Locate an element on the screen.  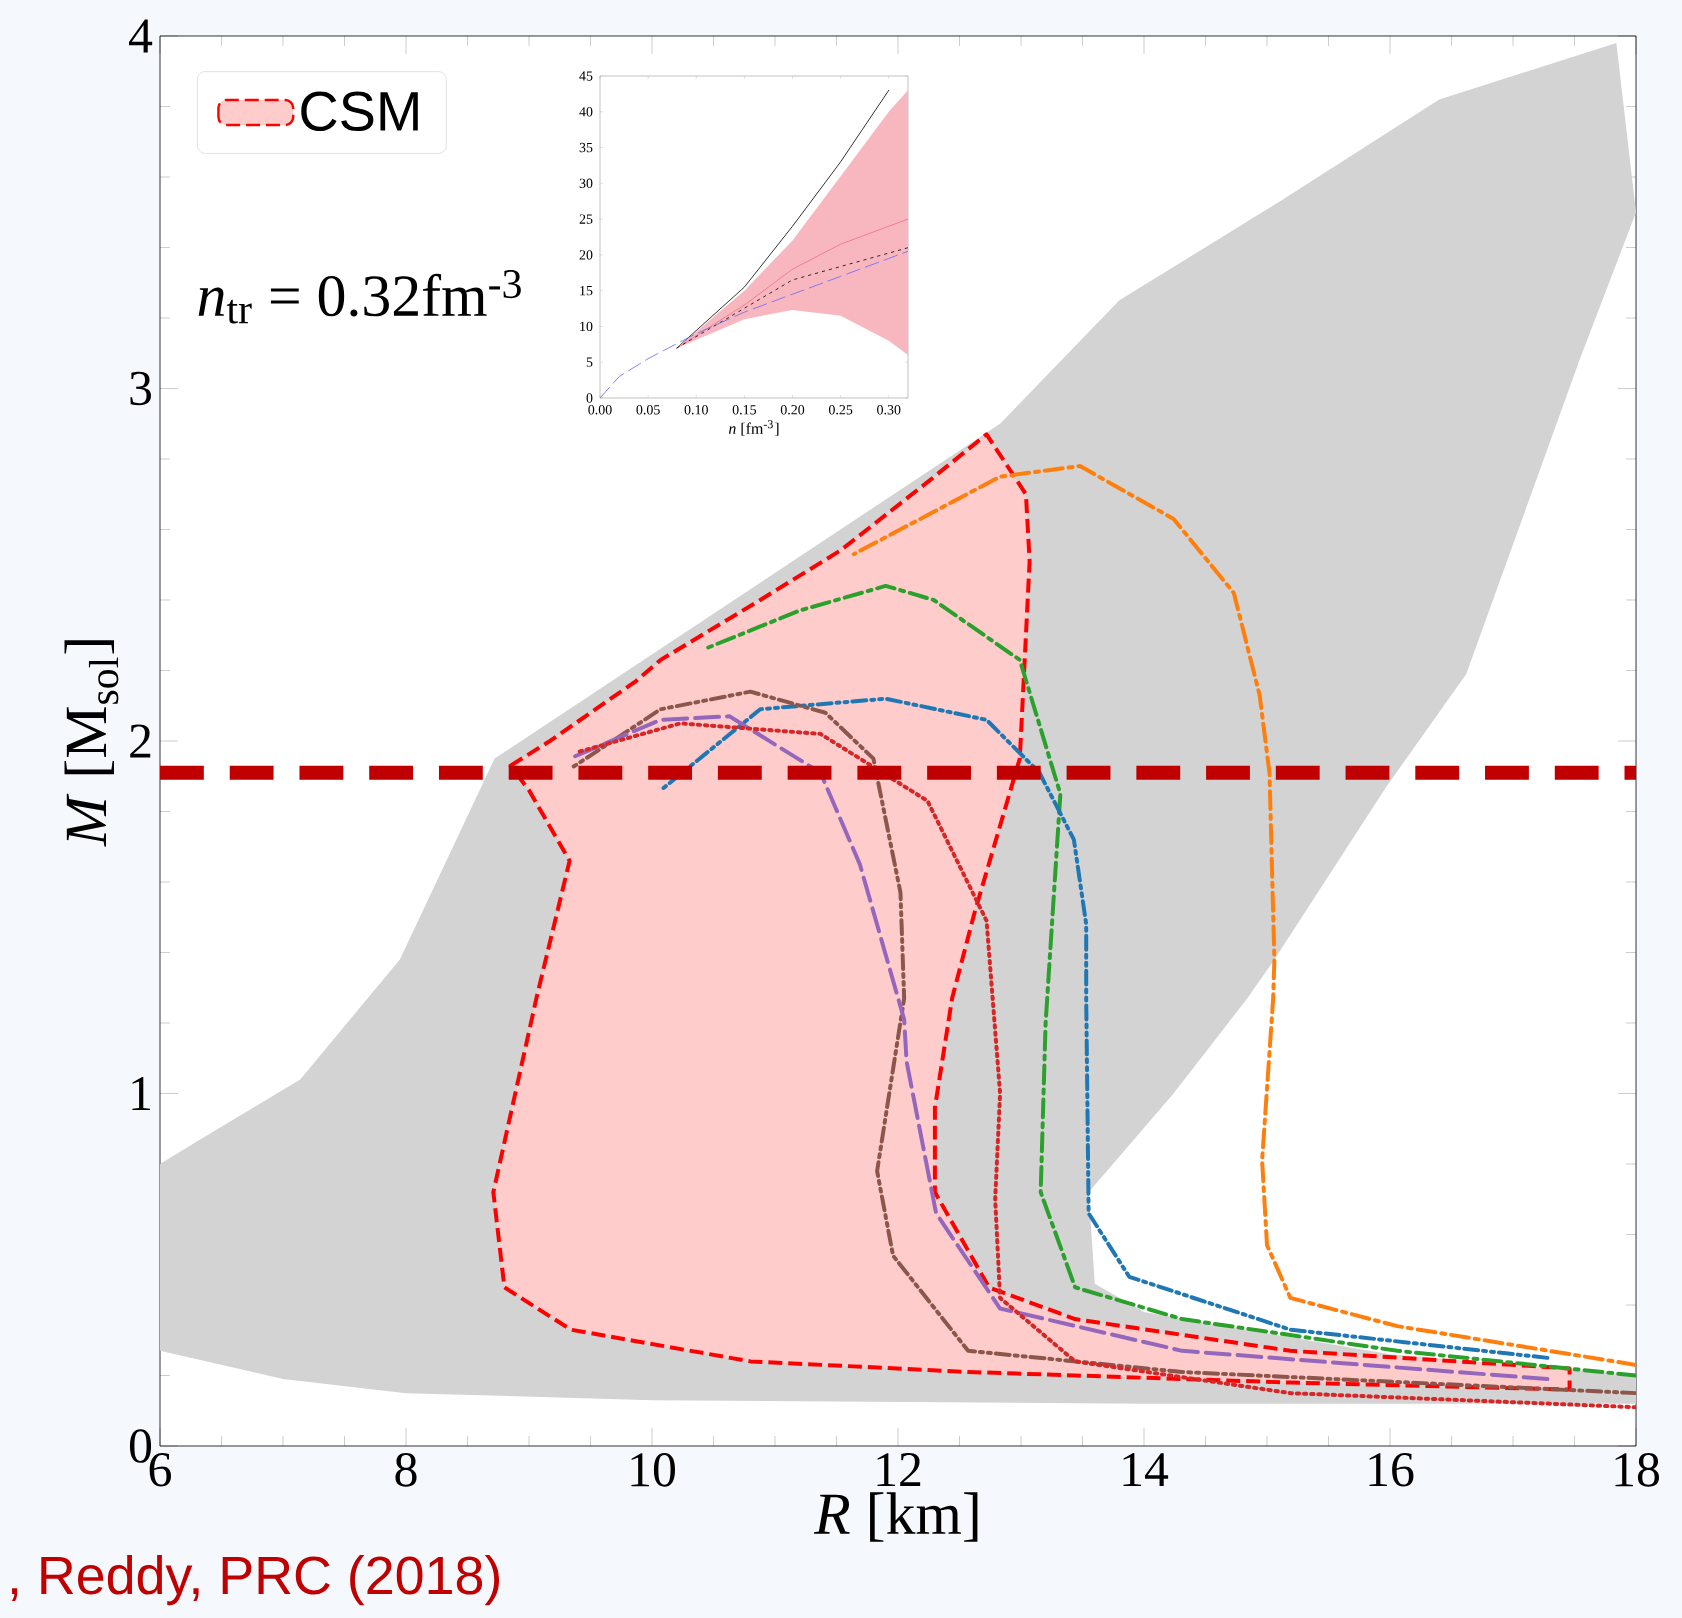
x-axis-title: R [km] is located at coordinates (895, 1517).